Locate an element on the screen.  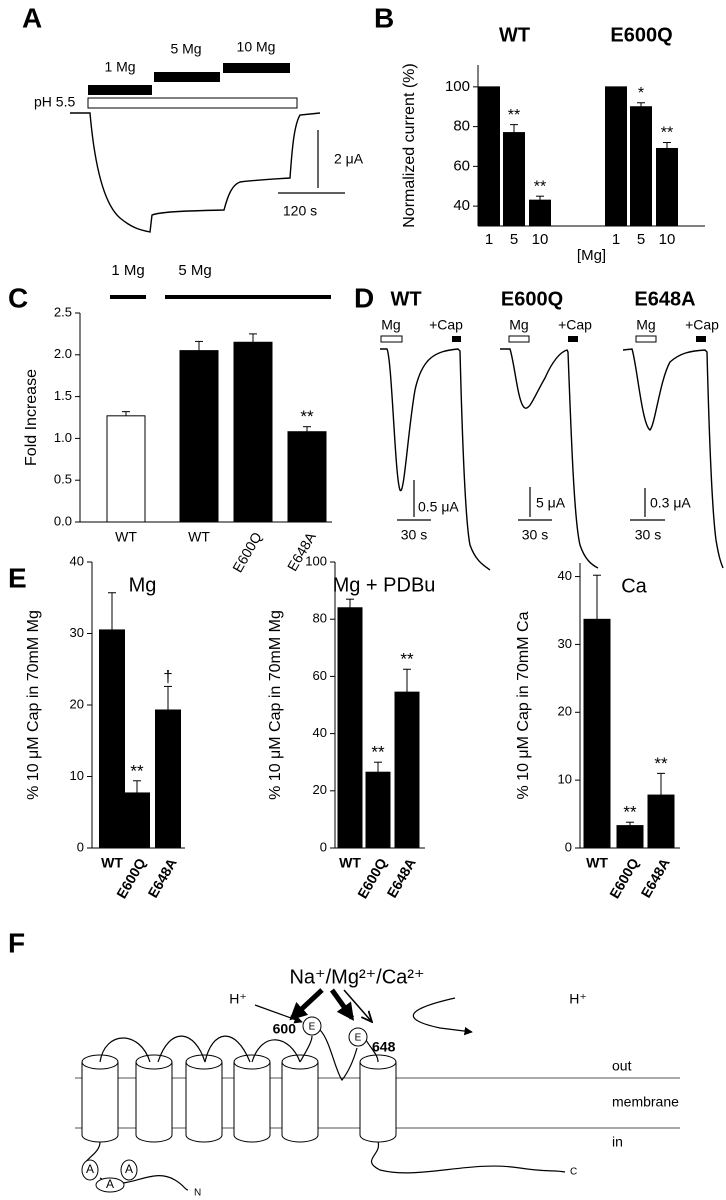
residue-number: 600 is located at coordinates (285, 1029).